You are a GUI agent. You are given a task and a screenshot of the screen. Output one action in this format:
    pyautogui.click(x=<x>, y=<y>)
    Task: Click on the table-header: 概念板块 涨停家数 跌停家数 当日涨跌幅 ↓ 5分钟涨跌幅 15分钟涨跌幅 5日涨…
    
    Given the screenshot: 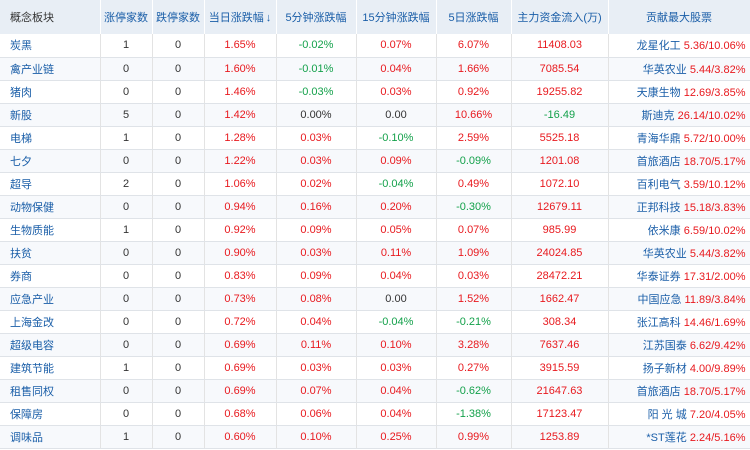 What is the action you would take?
    pyautogui.click(x=375, y=17)
    